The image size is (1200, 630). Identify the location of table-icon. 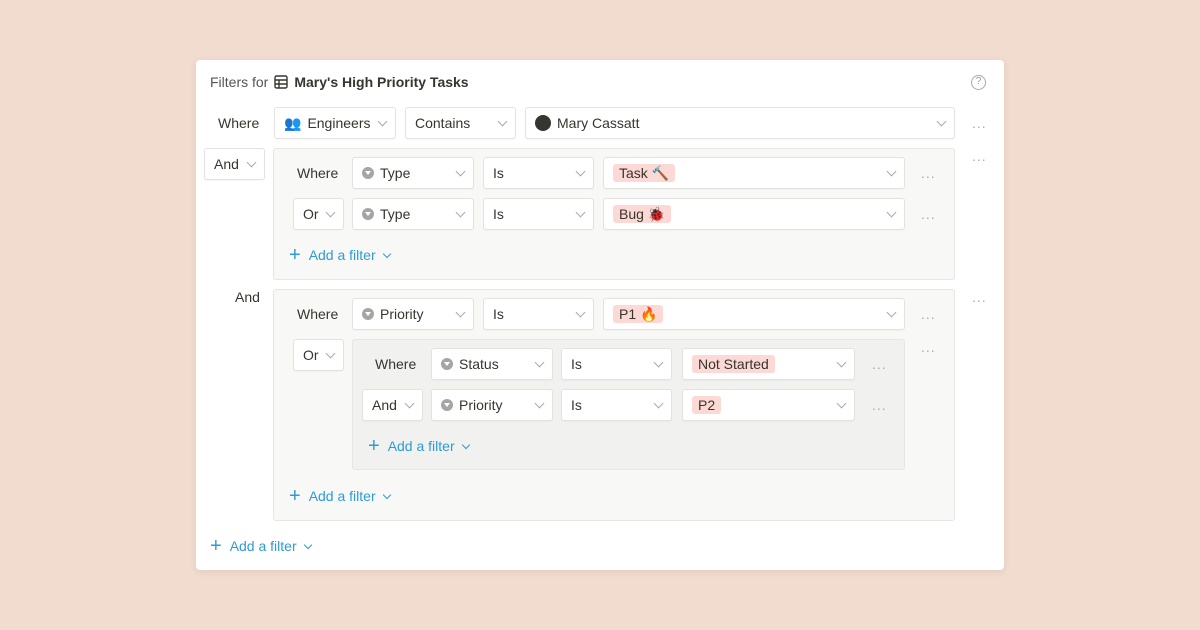
(281, 82).